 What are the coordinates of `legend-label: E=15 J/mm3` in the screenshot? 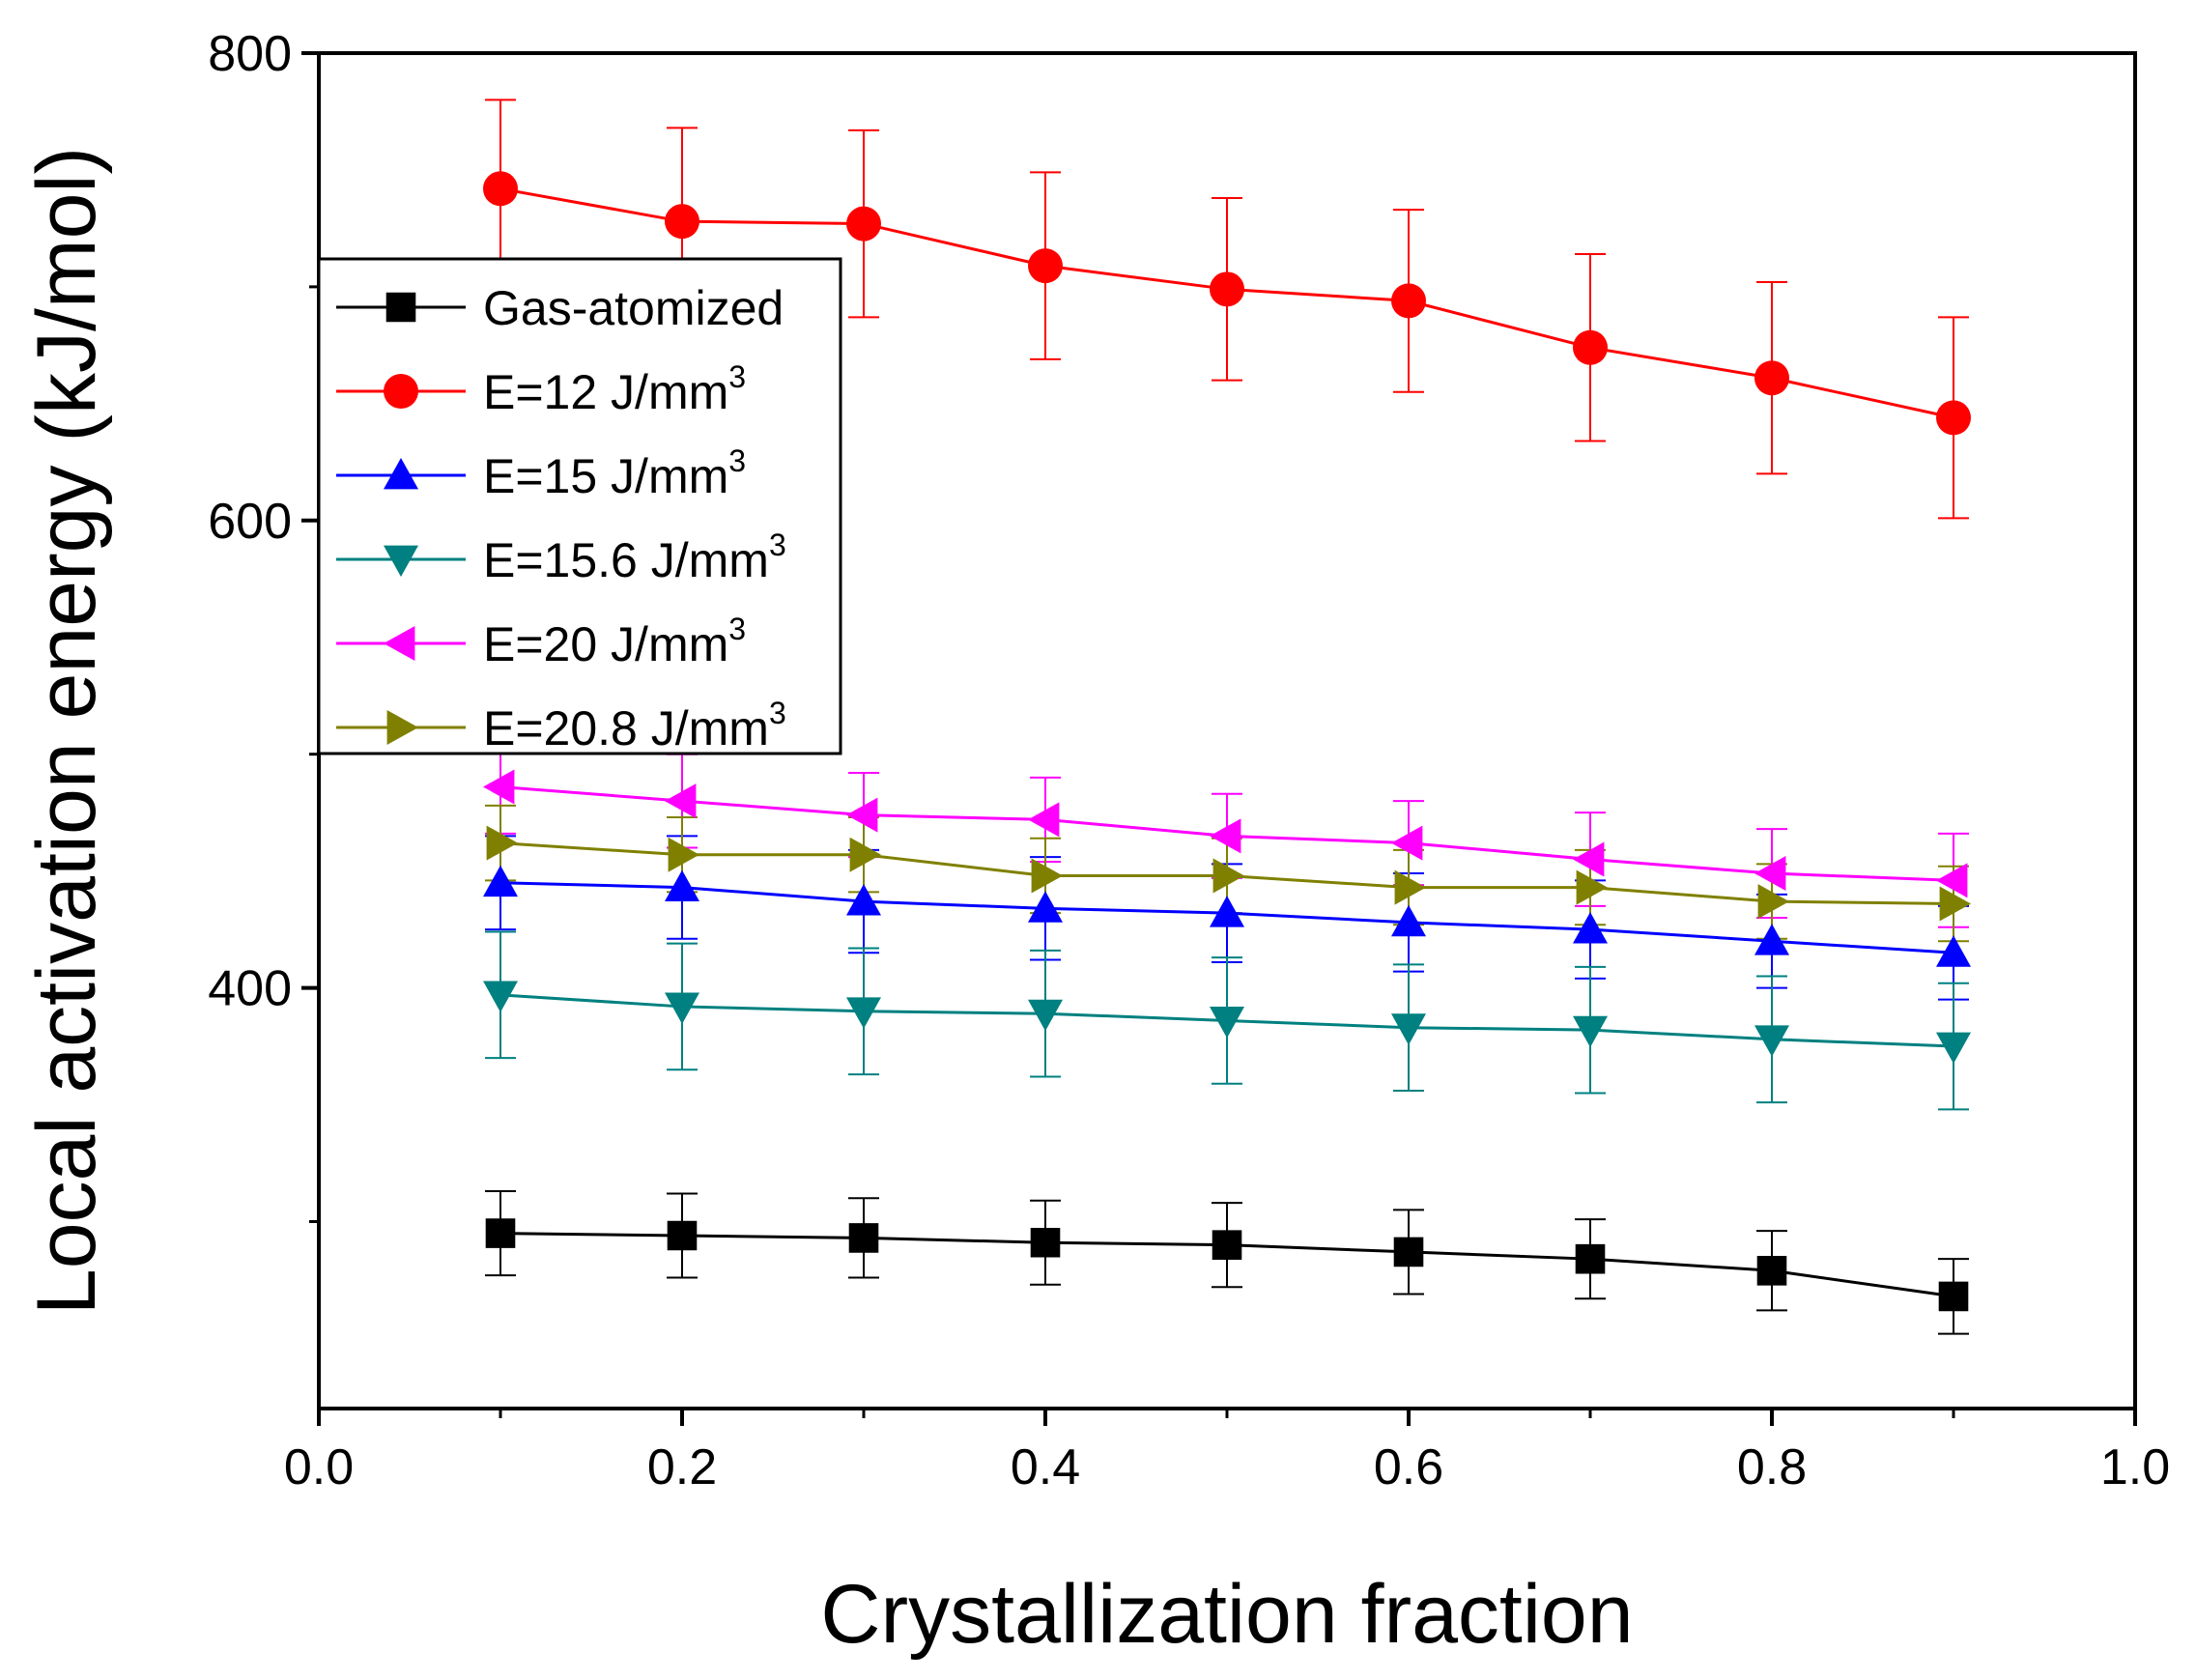 It's located at (614, 473).